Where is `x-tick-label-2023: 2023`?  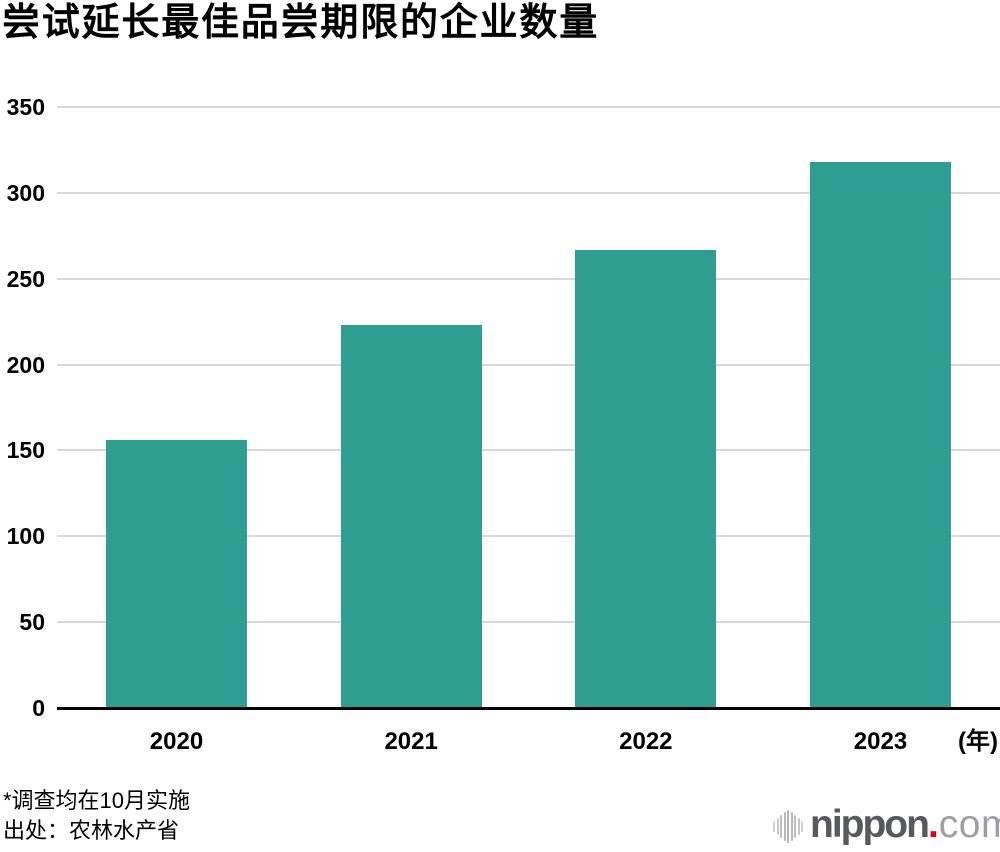 x-tick-label-2023: 2023 is located at coordinates (880, 741).